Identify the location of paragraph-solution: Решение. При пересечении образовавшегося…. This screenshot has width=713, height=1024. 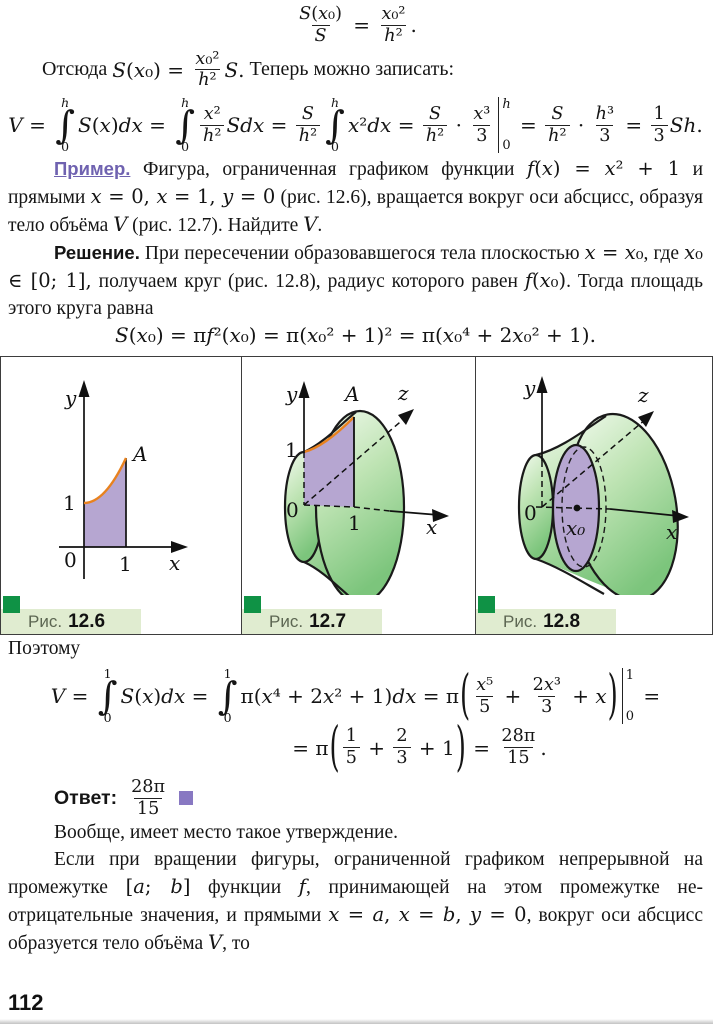
(355, 280).